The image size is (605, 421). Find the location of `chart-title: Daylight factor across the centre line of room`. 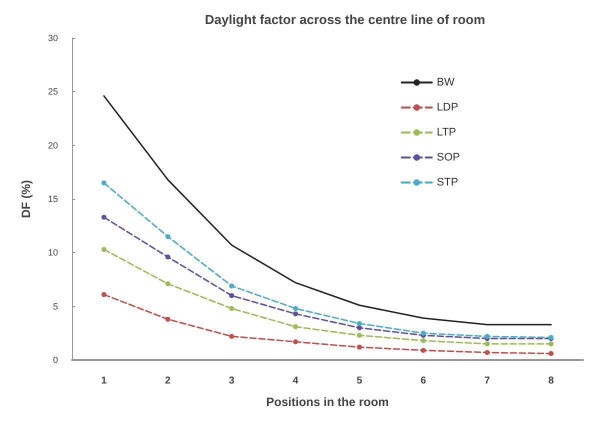

chart-title: Daylight factor across the centre line of room is located at coordinates (345, 19).